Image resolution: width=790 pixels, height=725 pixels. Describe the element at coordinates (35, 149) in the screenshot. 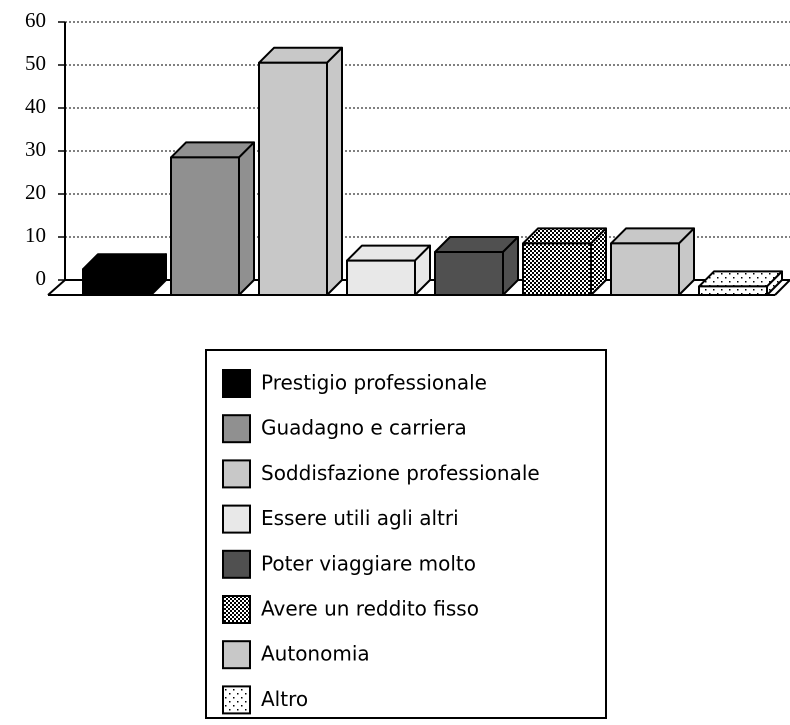

I see `y-tick-label: 30` at that location.